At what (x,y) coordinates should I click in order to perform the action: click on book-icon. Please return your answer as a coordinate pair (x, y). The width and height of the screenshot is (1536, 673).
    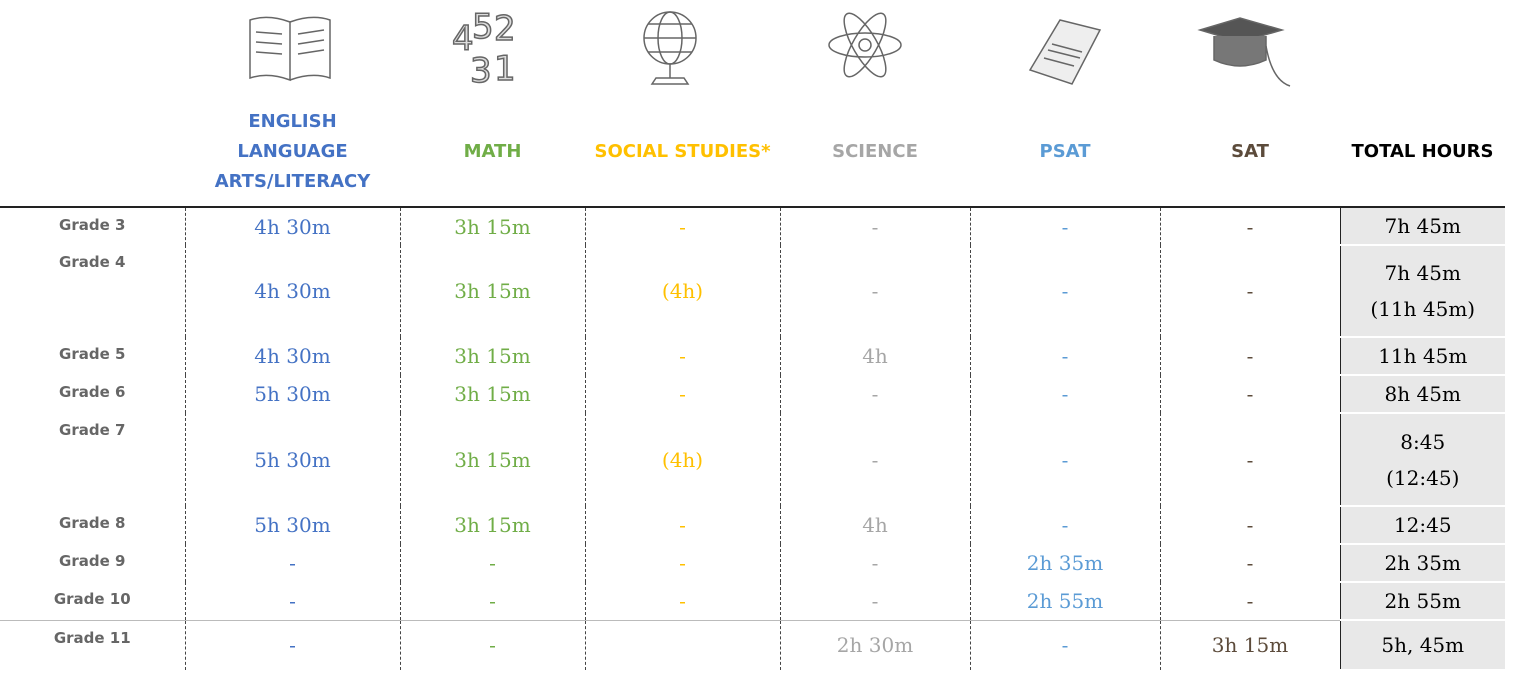
    Looking at the image, I should click on (290, 49).